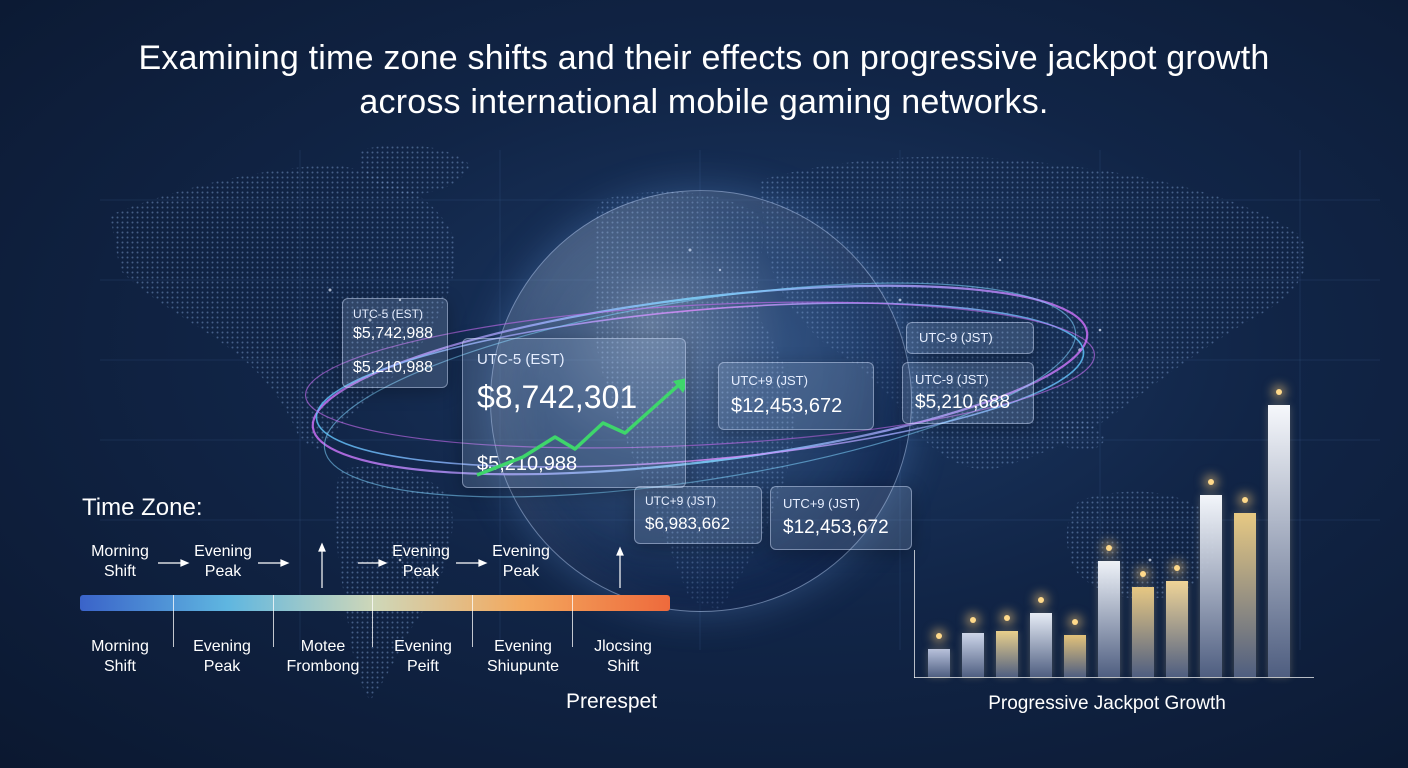 Image resolution: width=1408 pixels, height=768 pixels. Describe the element at coordinates (322, 547) in the screenshot. I see `arrow-up-1-head` at that location.